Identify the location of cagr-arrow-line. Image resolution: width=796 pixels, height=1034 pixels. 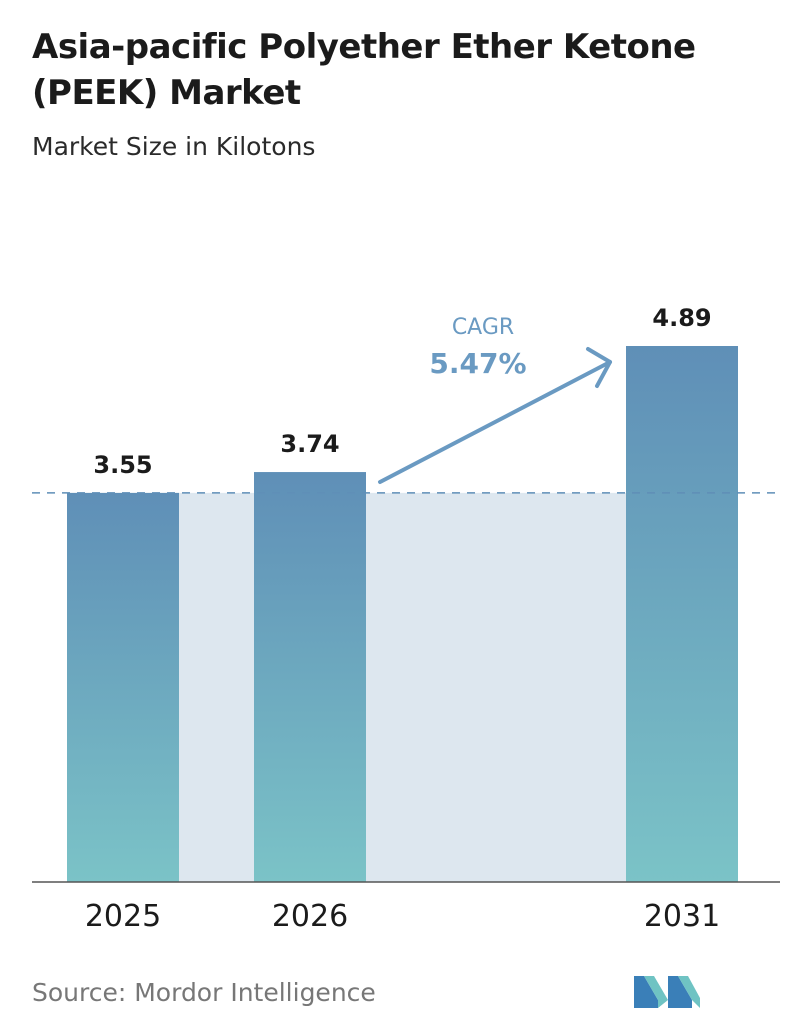
(495, 422).